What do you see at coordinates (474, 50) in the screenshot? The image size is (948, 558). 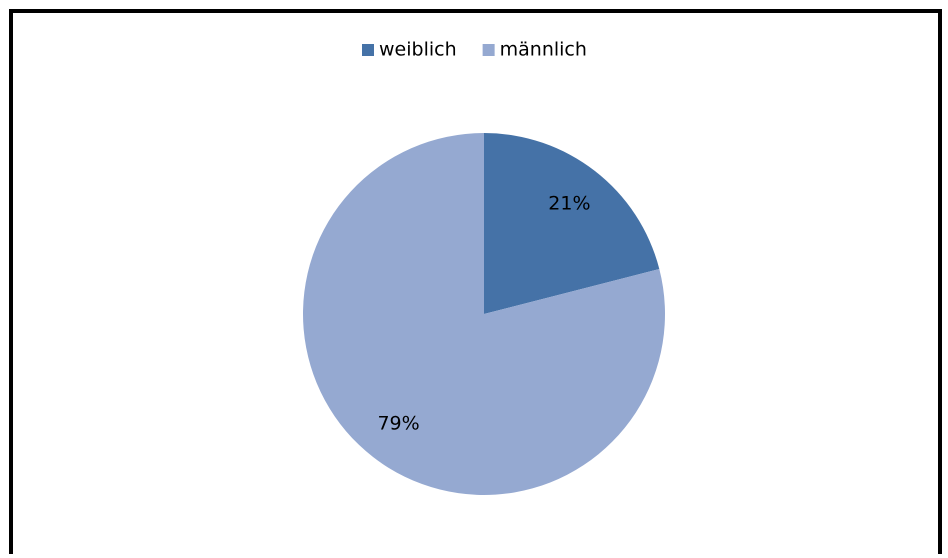 I see `legend: weiblich männlich` at bounding box center [474, 50].